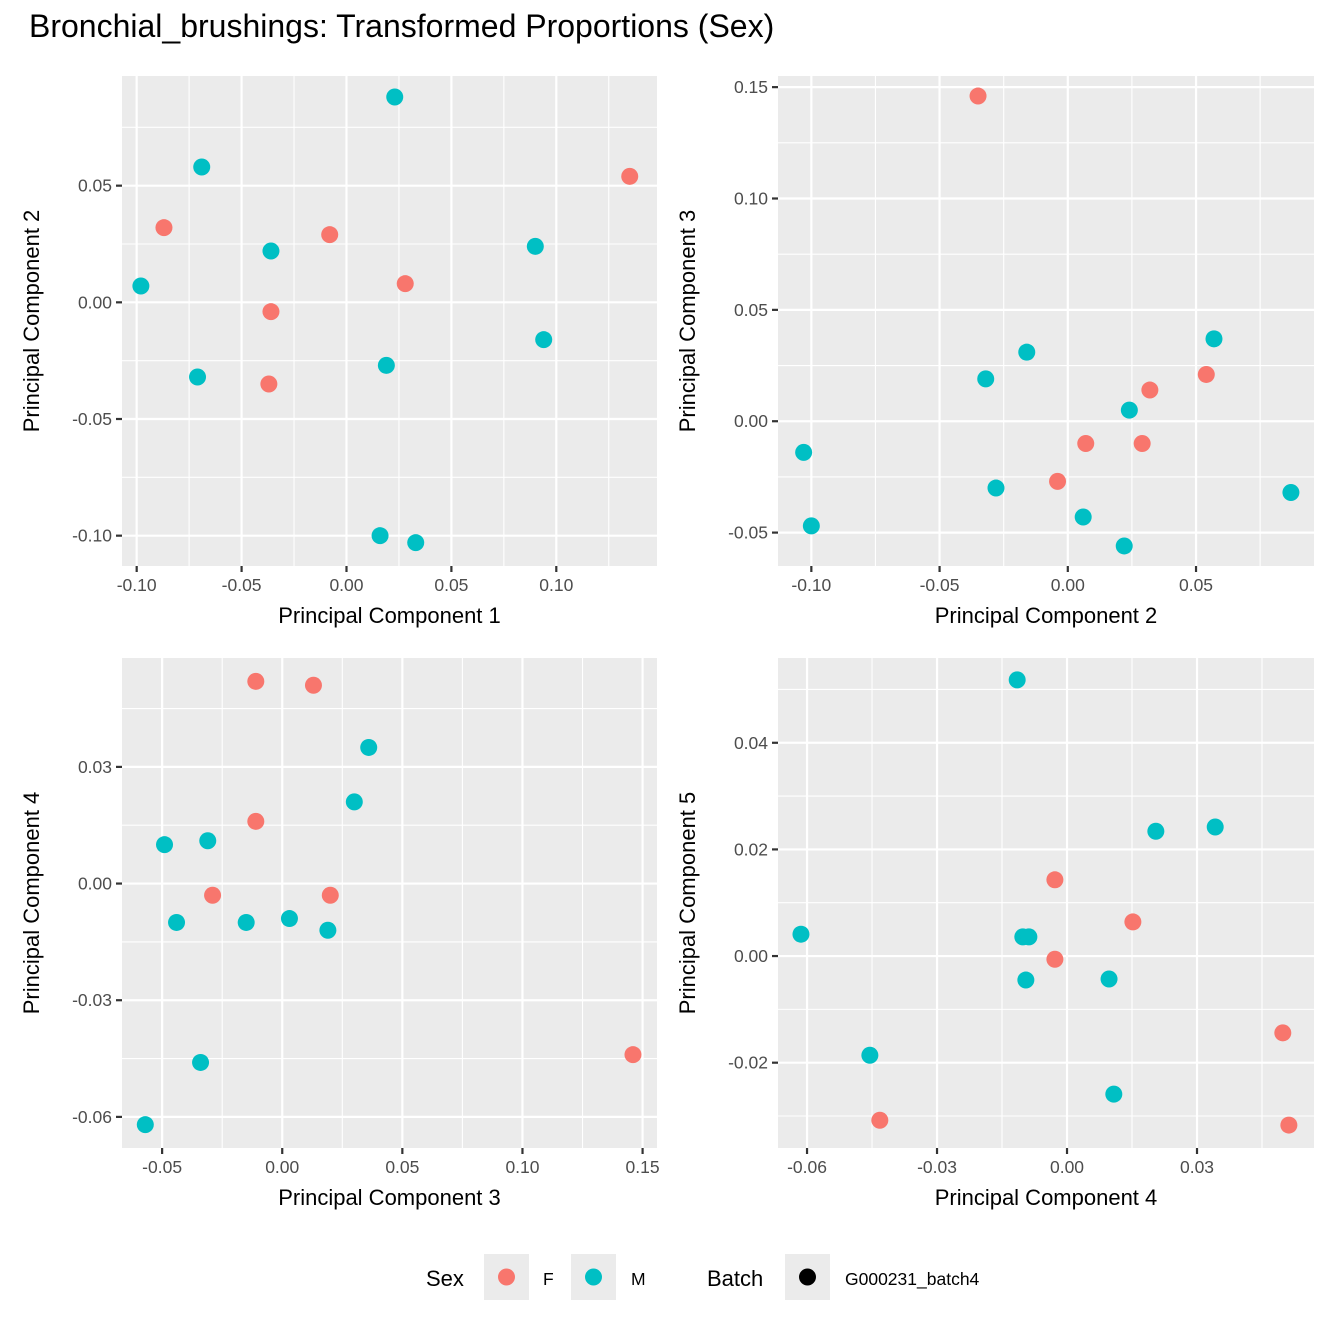 The image size is (1344, 1344). I want to click on legend-title-batch: Batch, so click(735, 1278).